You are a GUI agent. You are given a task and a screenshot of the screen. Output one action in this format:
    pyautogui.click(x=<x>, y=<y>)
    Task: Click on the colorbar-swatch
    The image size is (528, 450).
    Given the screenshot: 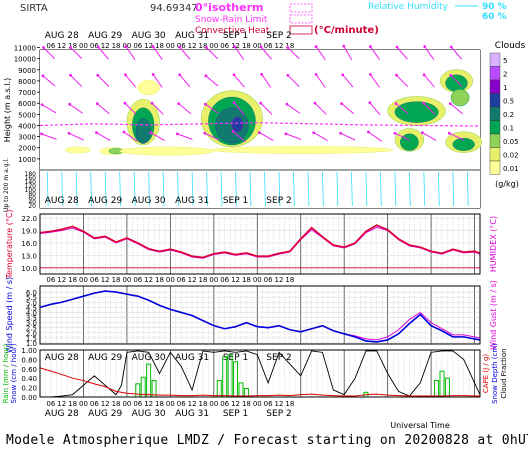 What is the action you would take?
    pyautogui.click(x=495, y=167)
    